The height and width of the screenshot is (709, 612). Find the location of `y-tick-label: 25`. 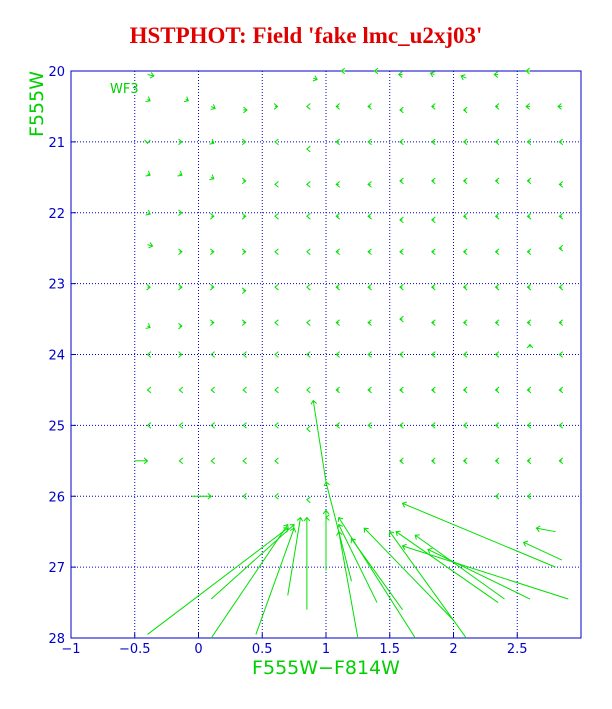

y-tick-label: 25 is located at coordinates (56, 426).